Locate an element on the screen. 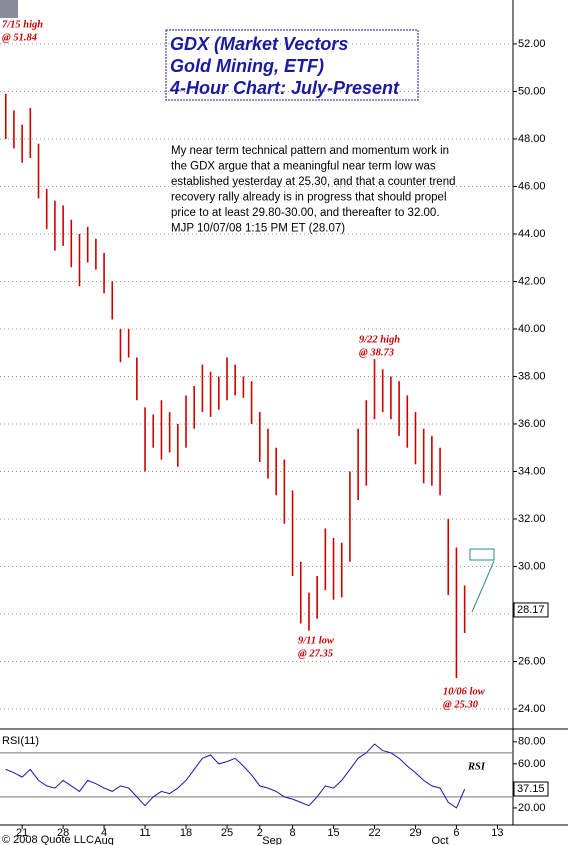  corner-icon is located at coordinates (9, 9).